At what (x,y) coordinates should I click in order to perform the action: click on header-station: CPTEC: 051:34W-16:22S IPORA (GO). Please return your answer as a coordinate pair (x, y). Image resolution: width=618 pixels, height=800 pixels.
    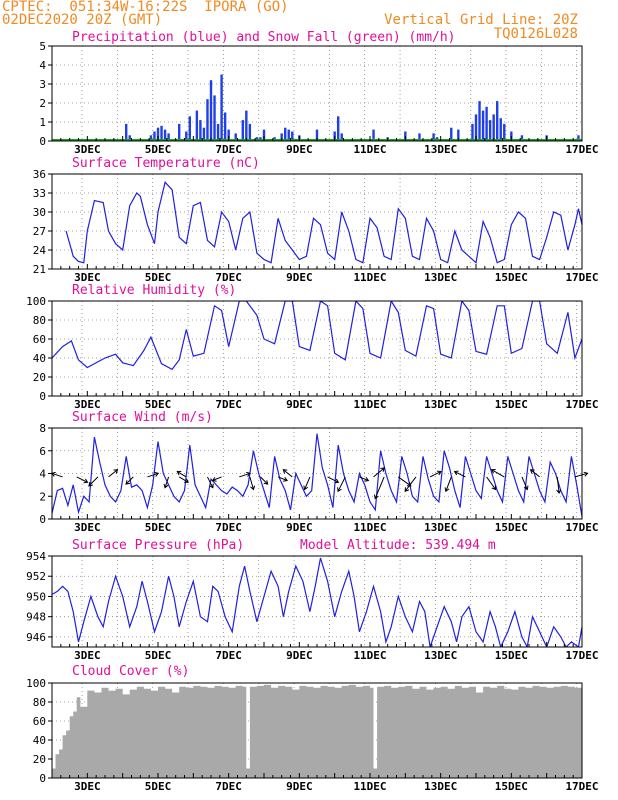
    Looking at the image, I should click on (145, 7).